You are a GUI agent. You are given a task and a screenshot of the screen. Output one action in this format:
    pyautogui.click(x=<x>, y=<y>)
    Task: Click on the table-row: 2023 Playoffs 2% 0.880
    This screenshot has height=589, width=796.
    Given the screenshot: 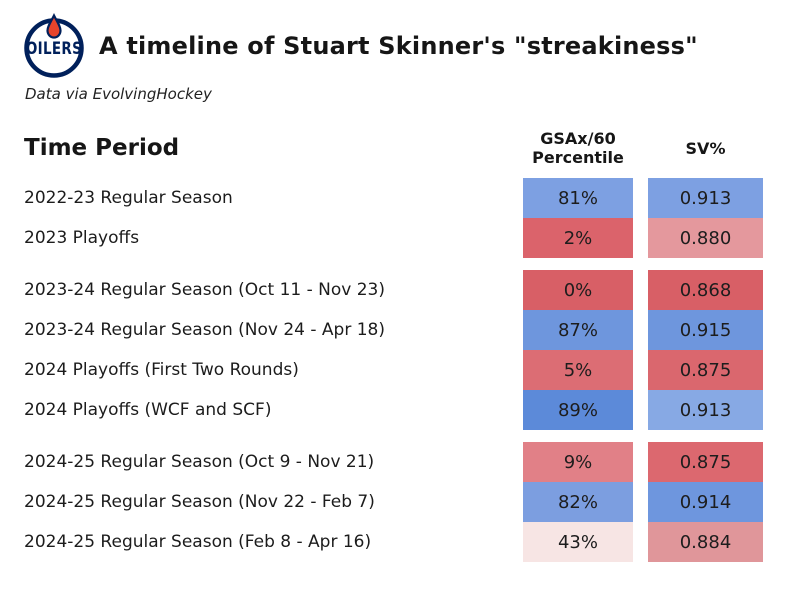 What is the action you would take?
    pyautogui.click(x=393, y=238)
    